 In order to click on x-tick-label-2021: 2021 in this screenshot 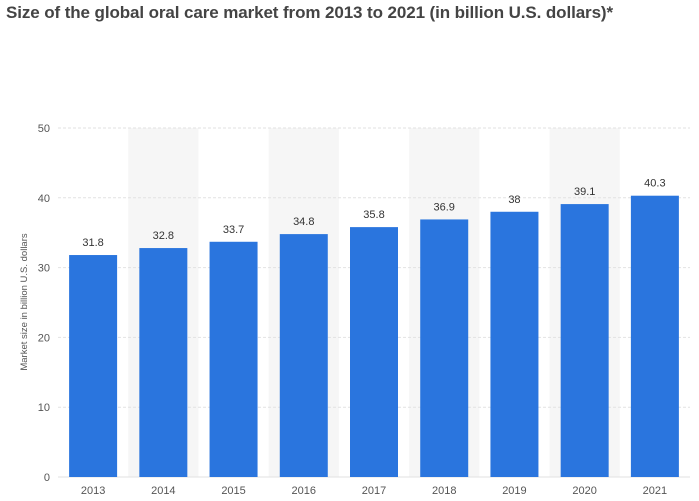, I will do `click(655, 491)`.